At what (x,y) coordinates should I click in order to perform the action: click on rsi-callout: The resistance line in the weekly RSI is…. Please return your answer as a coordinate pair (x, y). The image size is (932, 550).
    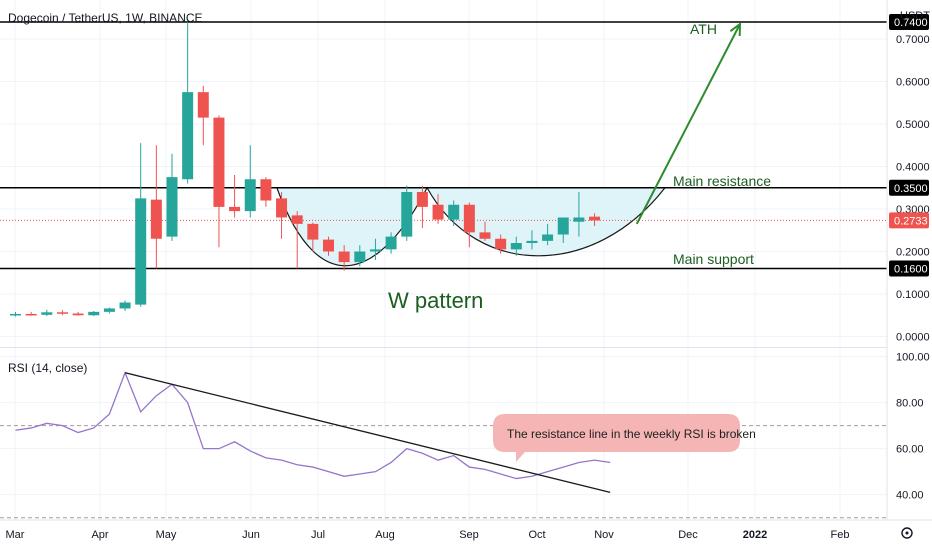
    Looking at the image, I should click on (624, 438).